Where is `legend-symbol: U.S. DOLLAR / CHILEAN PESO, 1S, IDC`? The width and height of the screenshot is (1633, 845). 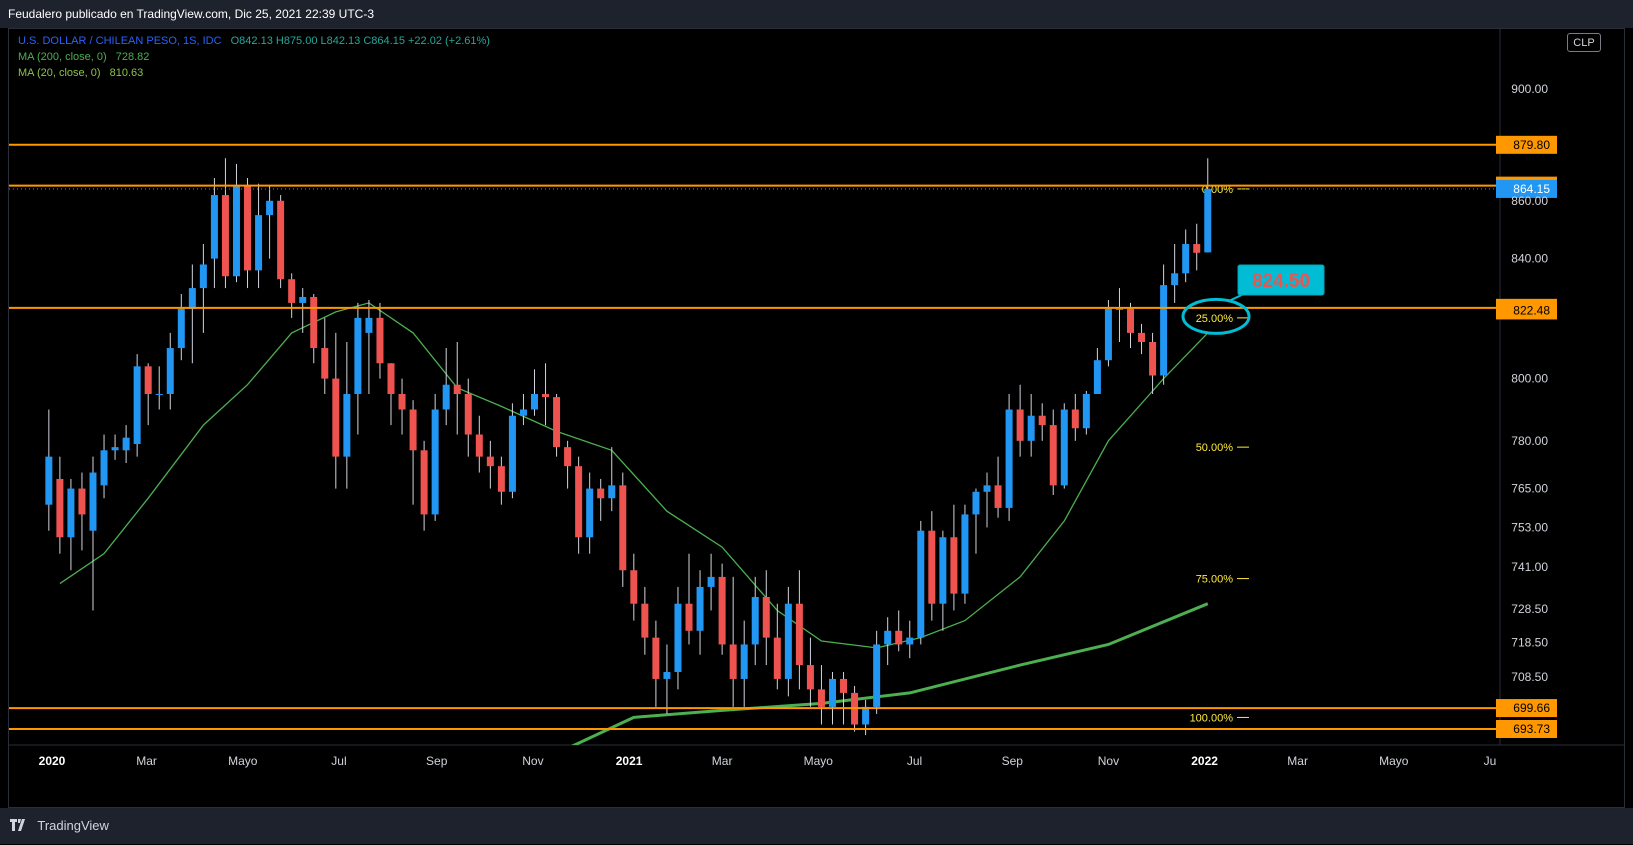 legend-symbol: U.S. DOLLAR / CHILEAN PESO, 1S, IDC is located at coordinates (120, 41).